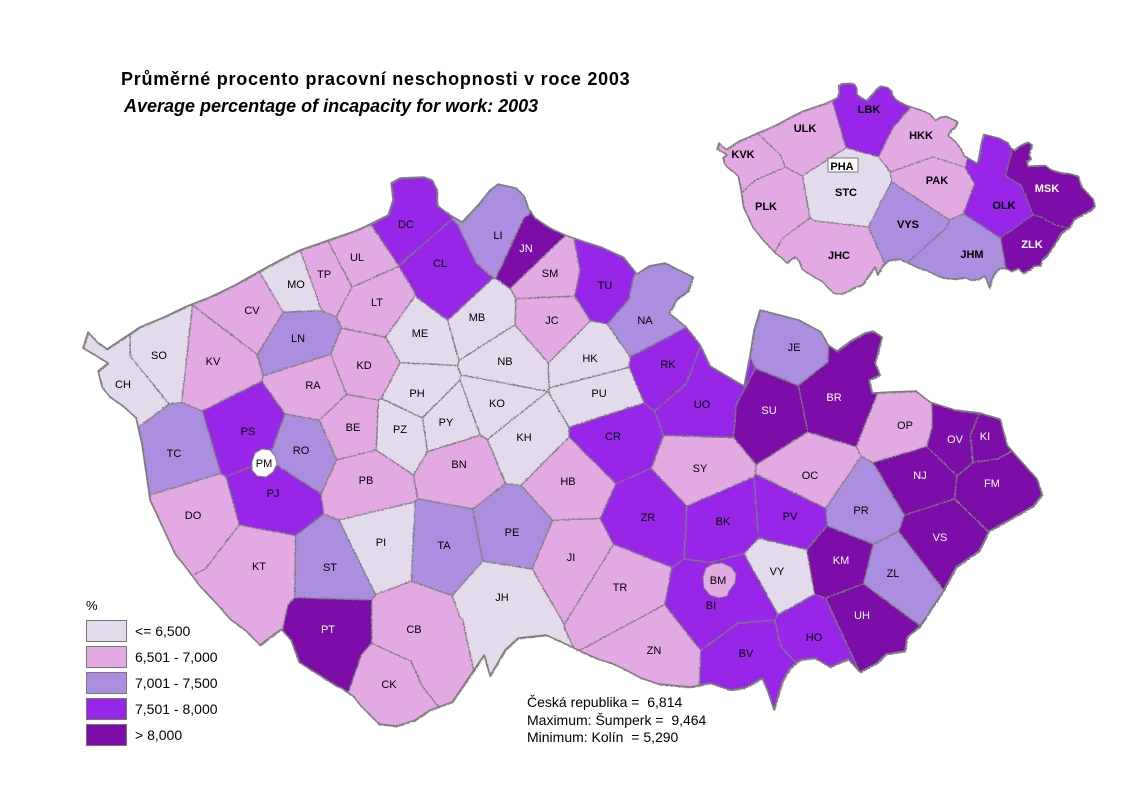  Describe the element at coordinates (296, 285) in the screenshot. I see `svg-text: MO` at that location.